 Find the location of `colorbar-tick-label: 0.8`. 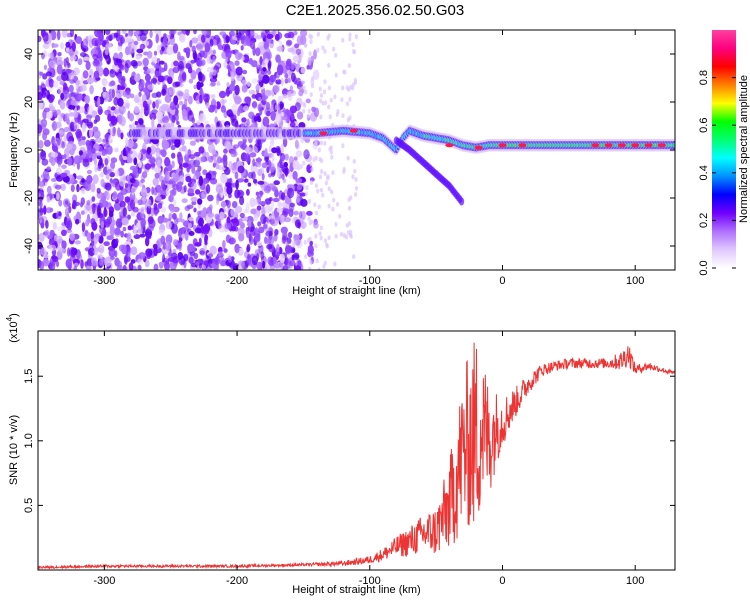

colorbar-tick-label: 0.8 is located at coordinates (704, 77).